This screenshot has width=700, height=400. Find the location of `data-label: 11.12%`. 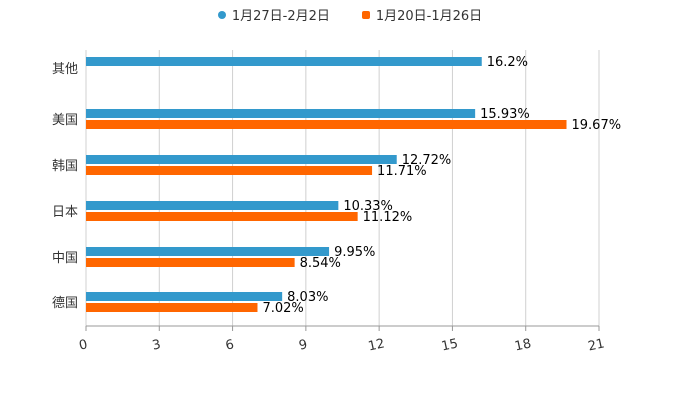

data-label: 11.12% is located at coordinates (388, 217).